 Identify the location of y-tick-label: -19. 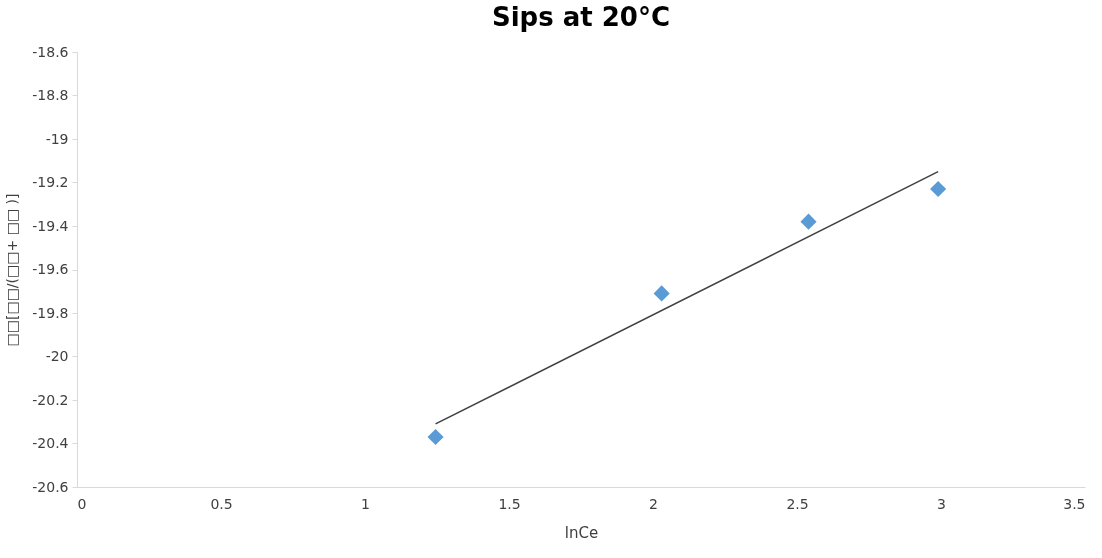
(57, 138).